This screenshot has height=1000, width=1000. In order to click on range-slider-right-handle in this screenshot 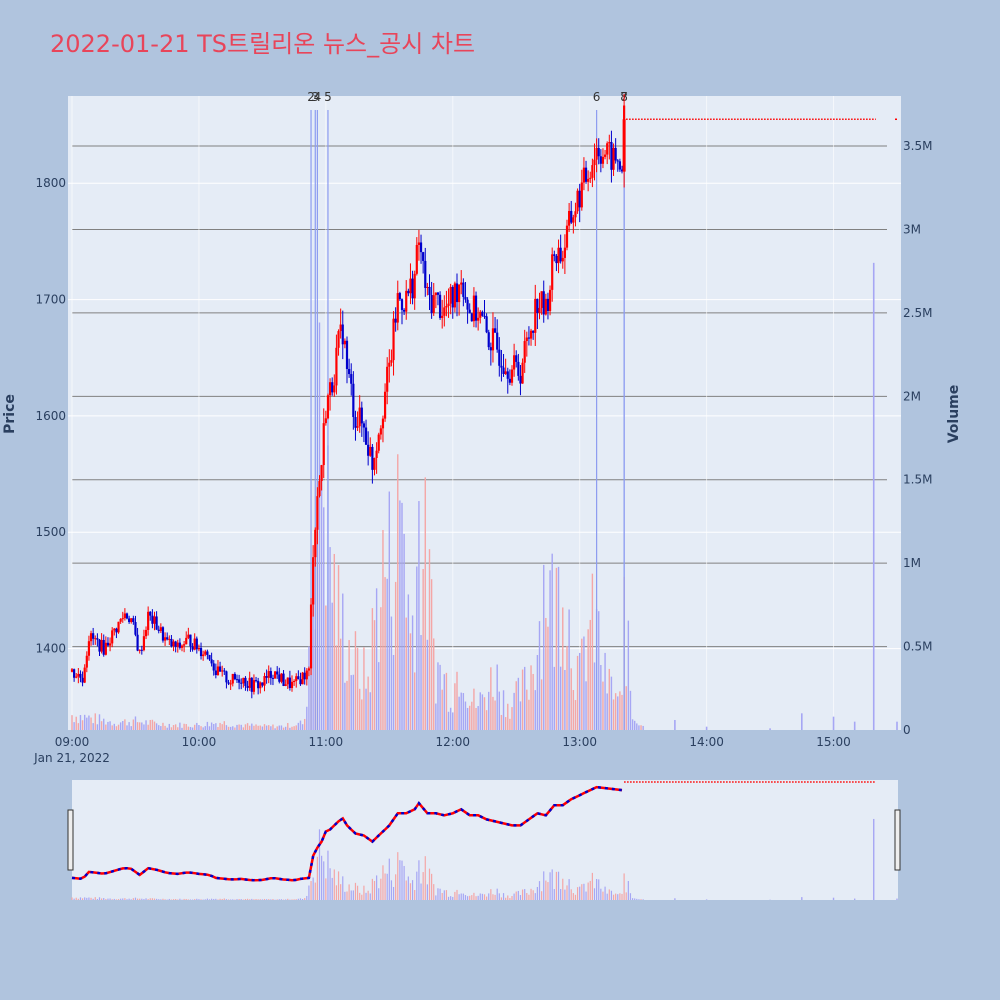, I will do `click(897, 840)`.